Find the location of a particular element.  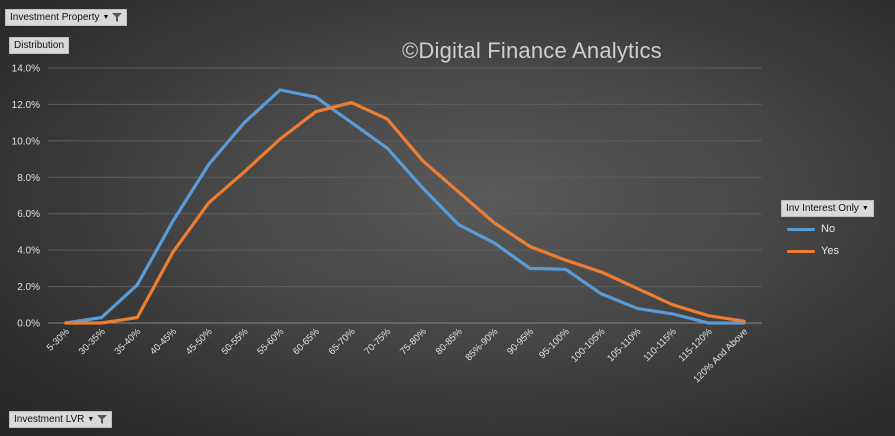

legend-item-no: No is located at coordinates (811, 229).